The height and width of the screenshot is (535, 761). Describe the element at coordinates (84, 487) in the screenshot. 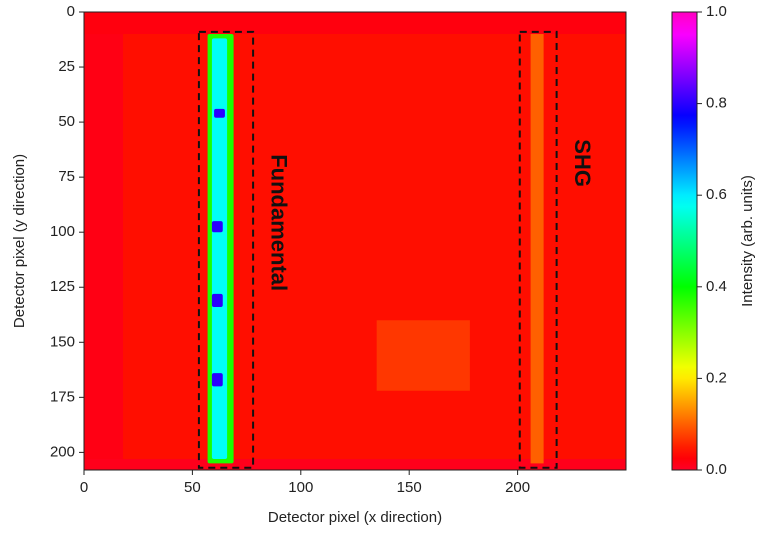

I see `x-tick-label: 0` at that location.